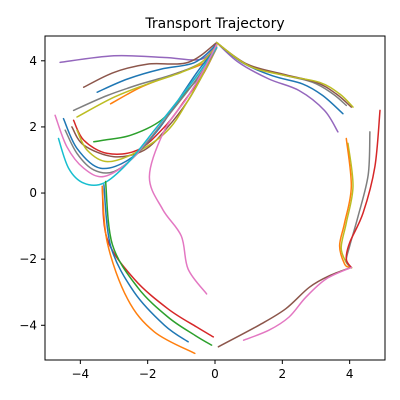 The image size is (400, 400). What do you see at coordinates (33, 193) in the screenshot?
I see `y-tick-label: 0` at bounding box center [33, 193].